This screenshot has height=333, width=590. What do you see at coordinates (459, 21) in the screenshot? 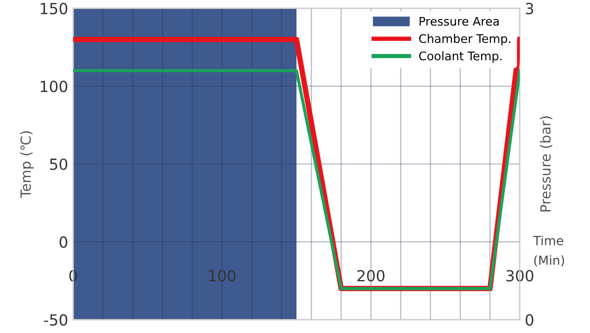
I see `legend-label: Pressure Area` at bounding box center [459, 21].